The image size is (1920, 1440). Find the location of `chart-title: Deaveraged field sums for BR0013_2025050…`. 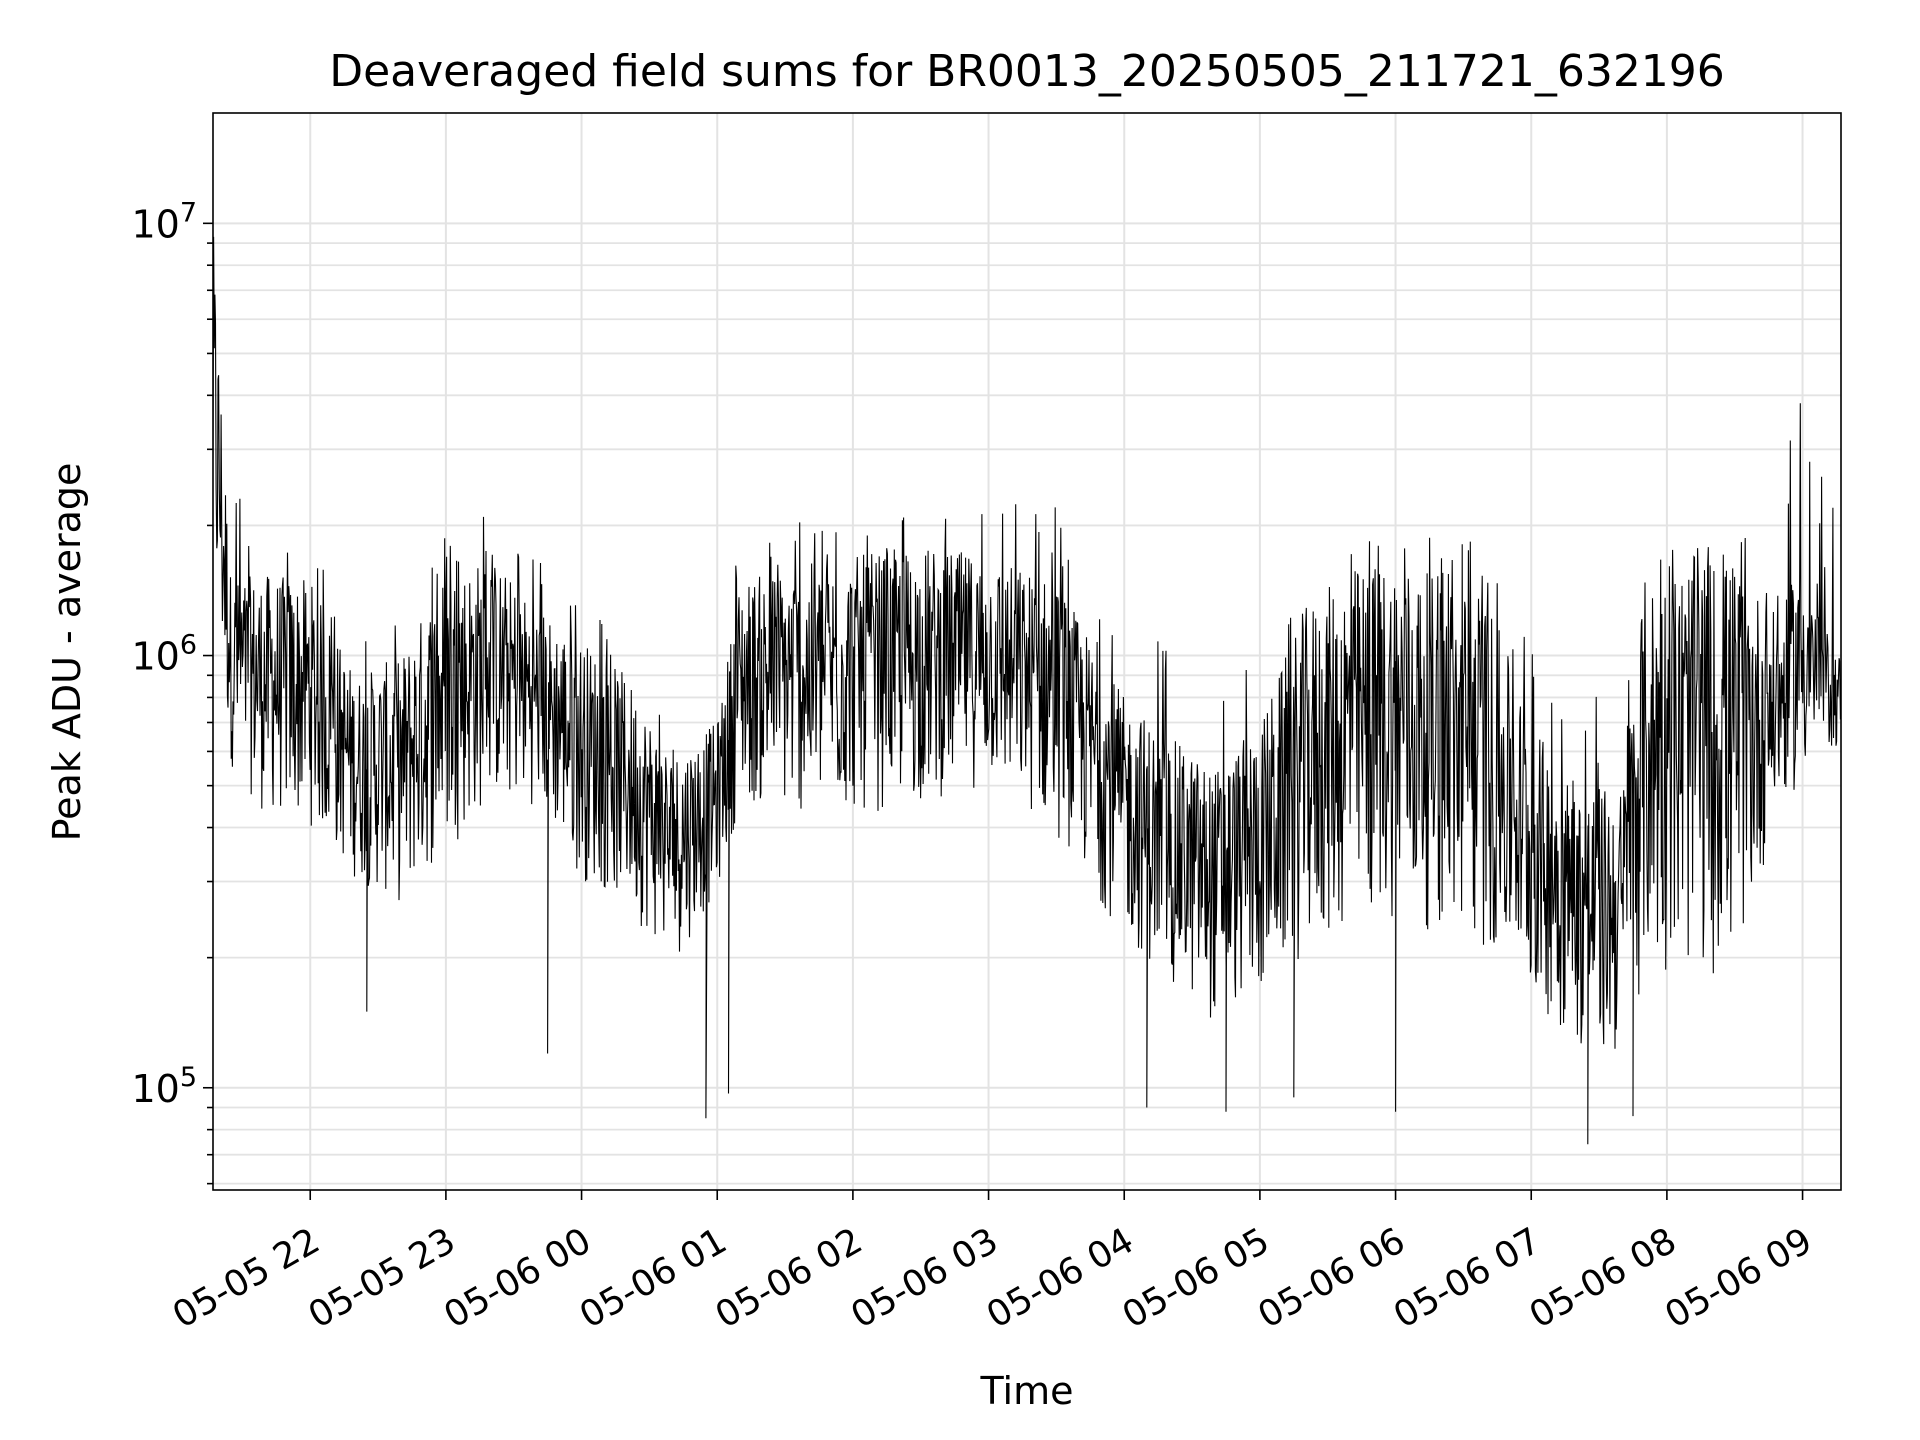

chart-title: Deaveraged field sums for BR0013_2025050… is located at coordinates (1027, 71).